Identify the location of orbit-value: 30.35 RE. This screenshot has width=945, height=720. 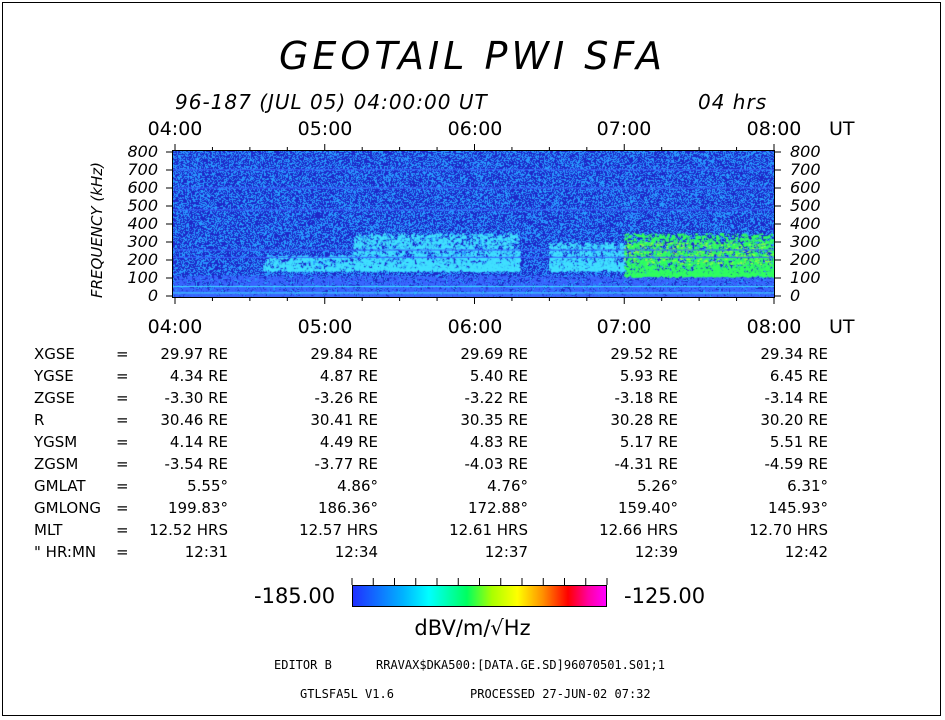
(494, 420).